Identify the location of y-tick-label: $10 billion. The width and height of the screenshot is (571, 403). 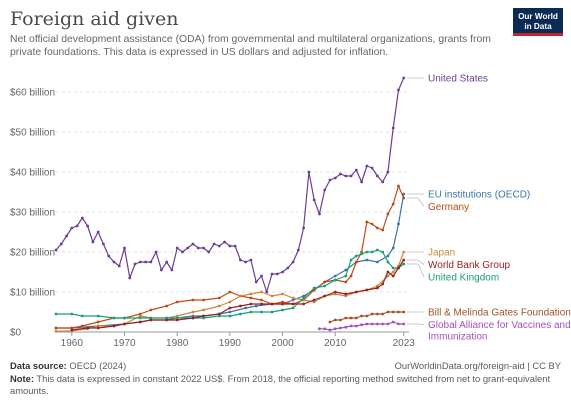
(32, 293).